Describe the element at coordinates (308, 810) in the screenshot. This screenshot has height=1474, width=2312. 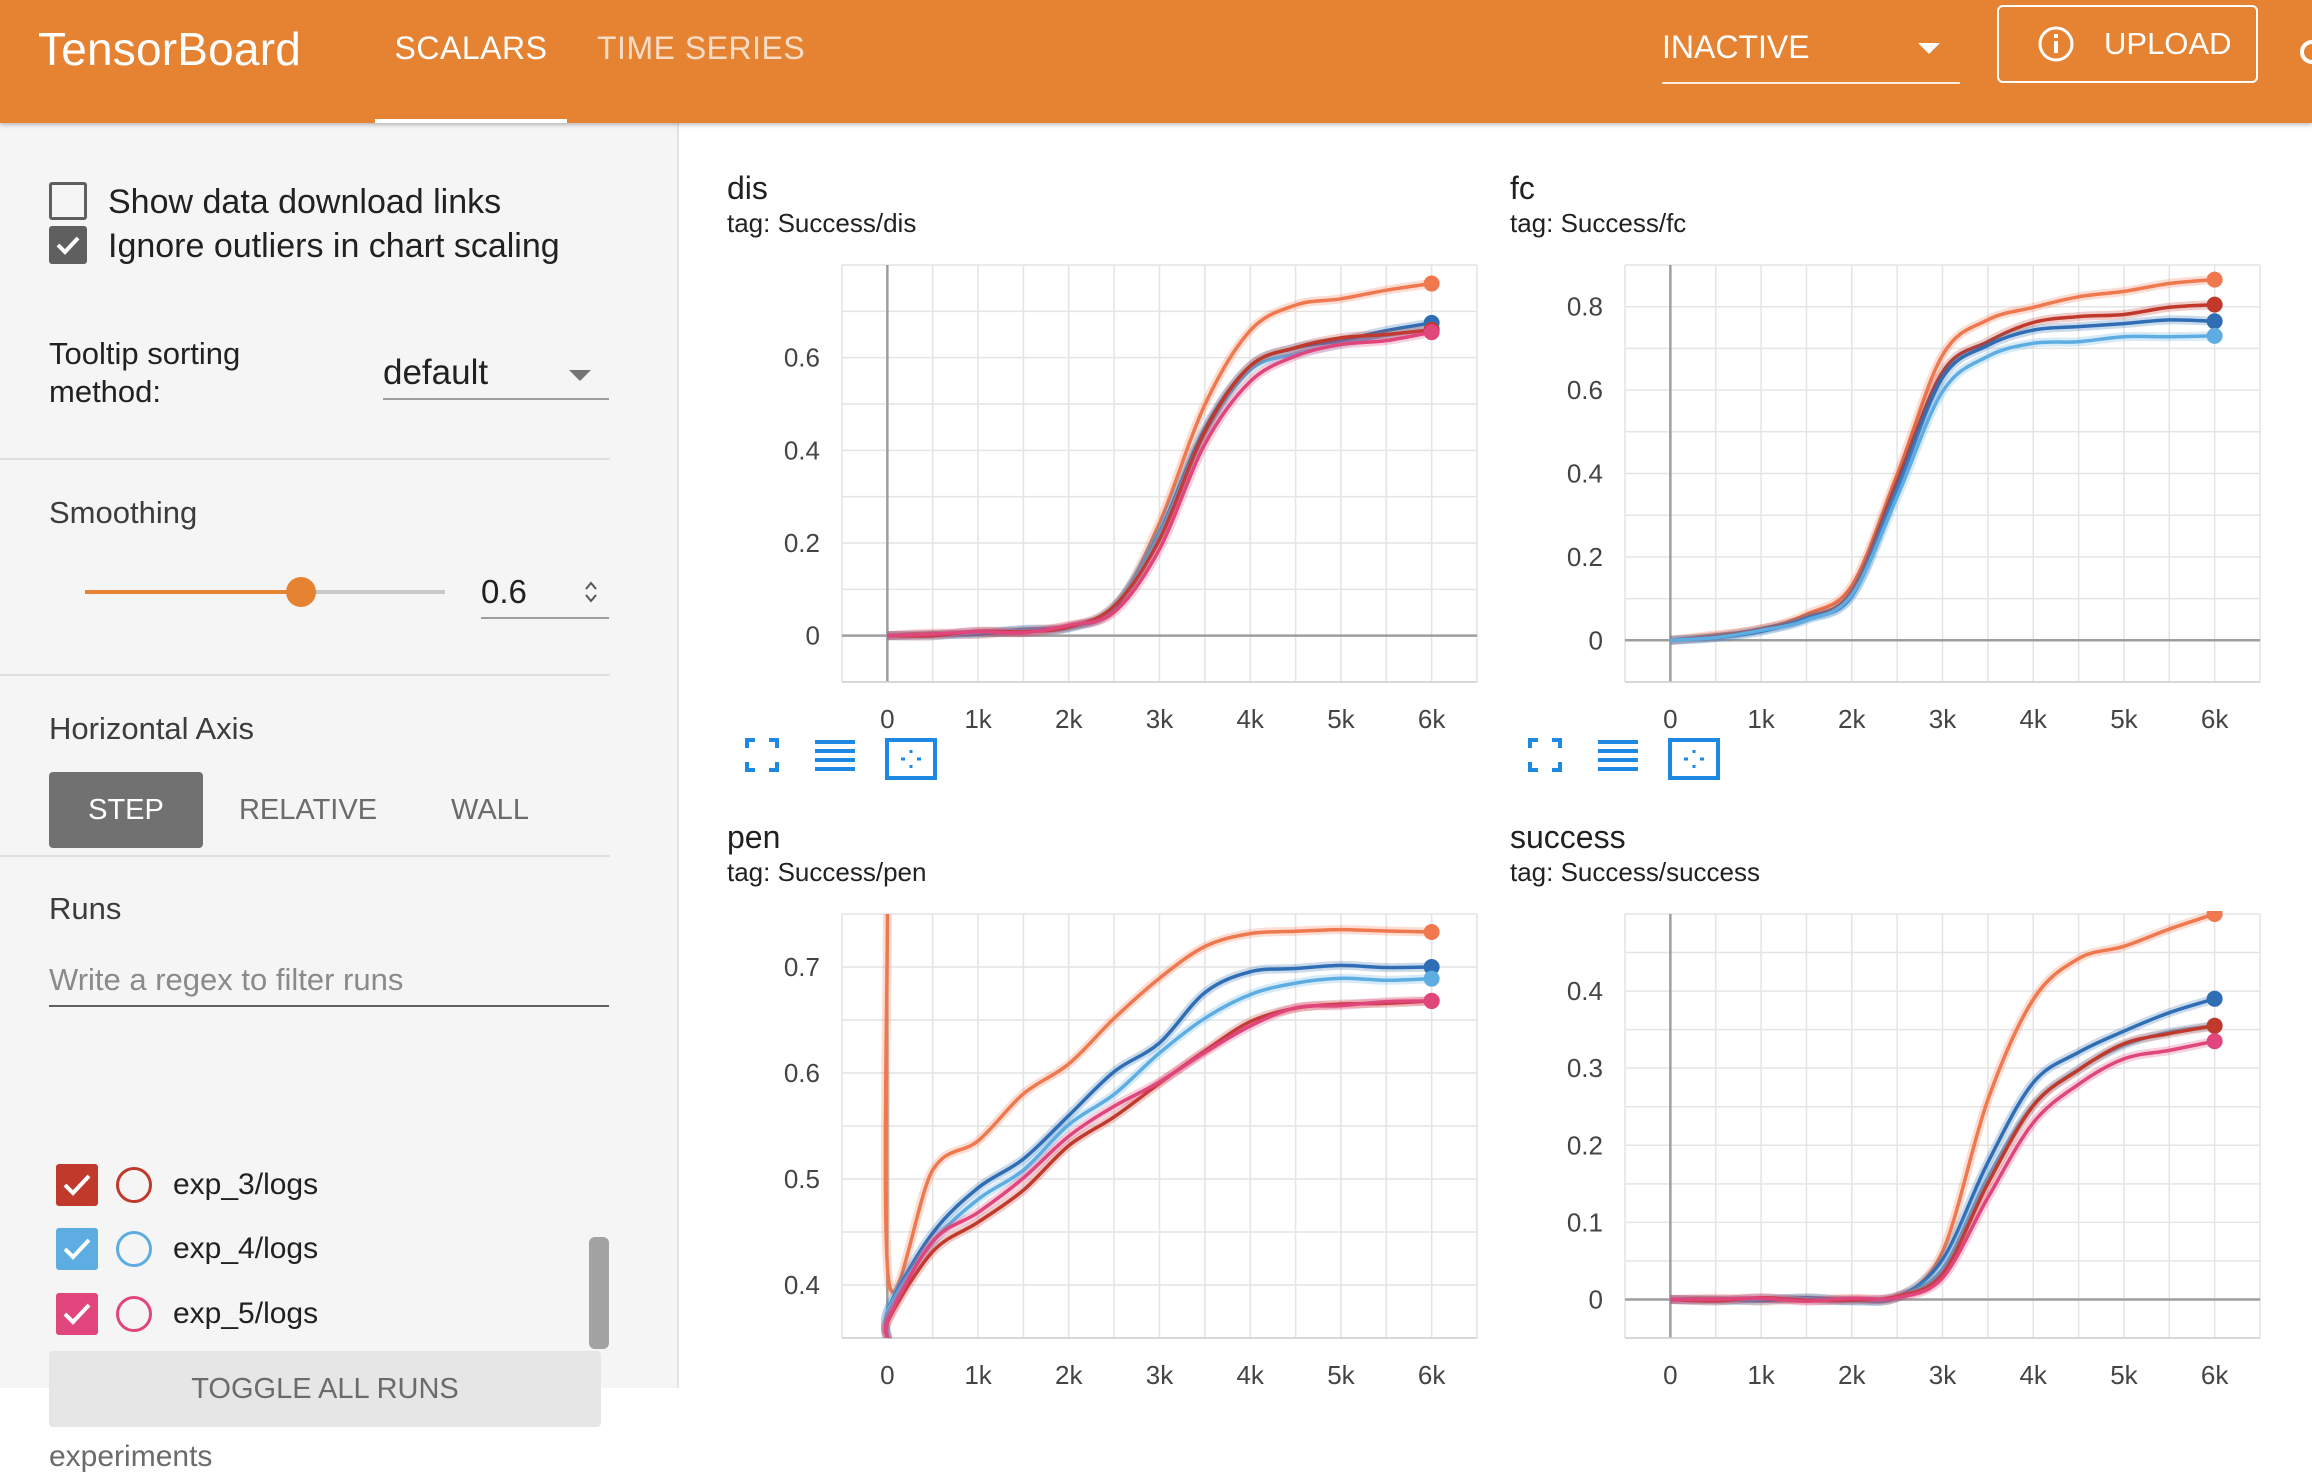
I see `axis-relative-button: RELATIVE` at that location.